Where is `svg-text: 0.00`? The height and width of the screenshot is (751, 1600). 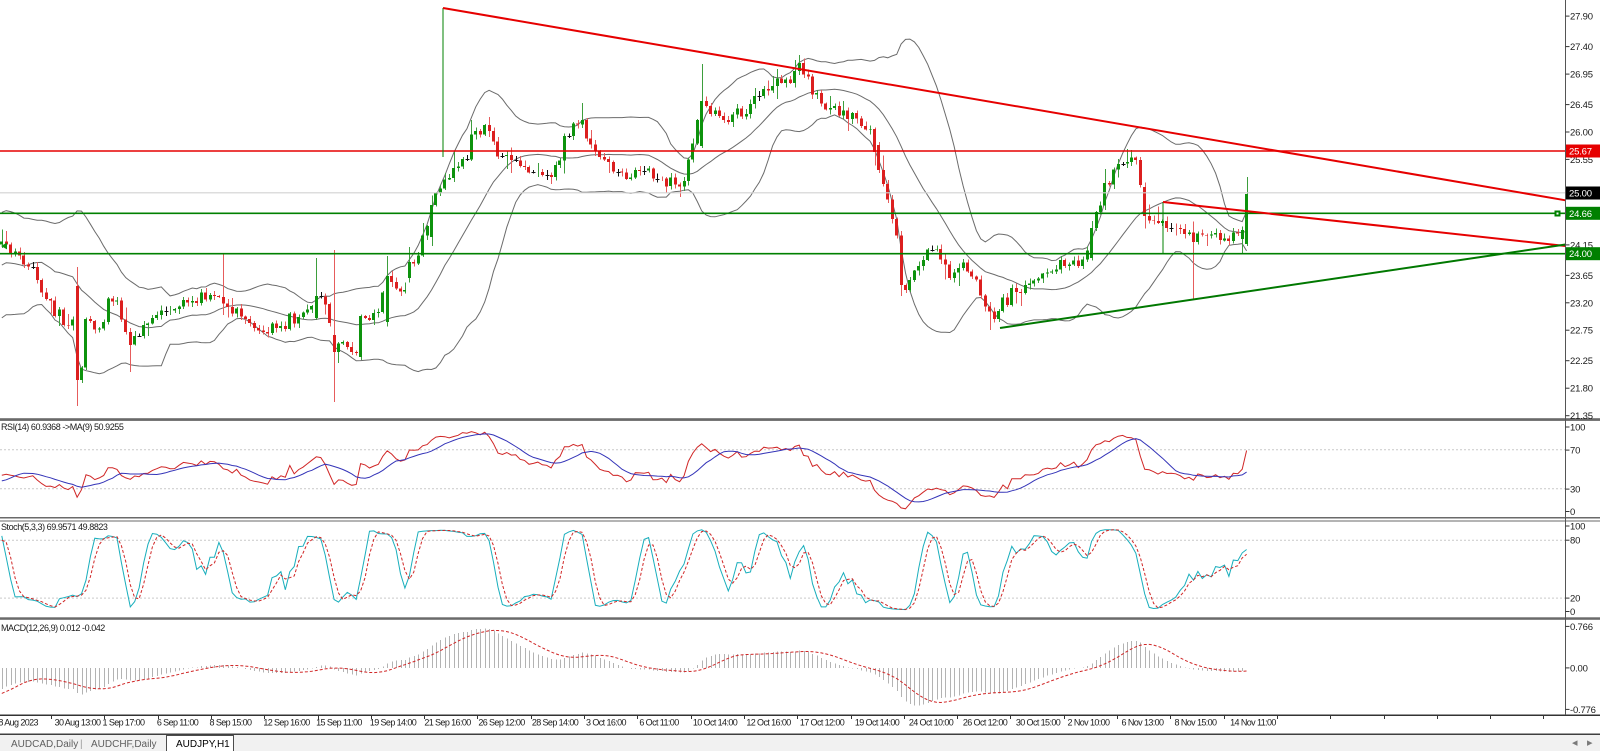 svg-text: 0.00 is located at coordinates (1579, 668).